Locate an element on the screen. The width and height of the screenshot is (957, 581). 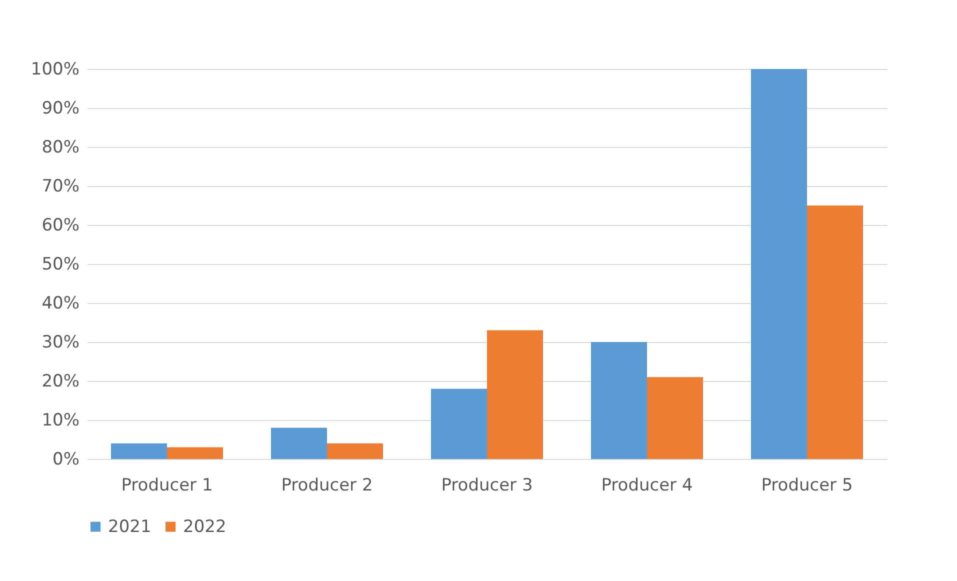
x-tick-label: Producer 1 is located at coordinates (167, 486).